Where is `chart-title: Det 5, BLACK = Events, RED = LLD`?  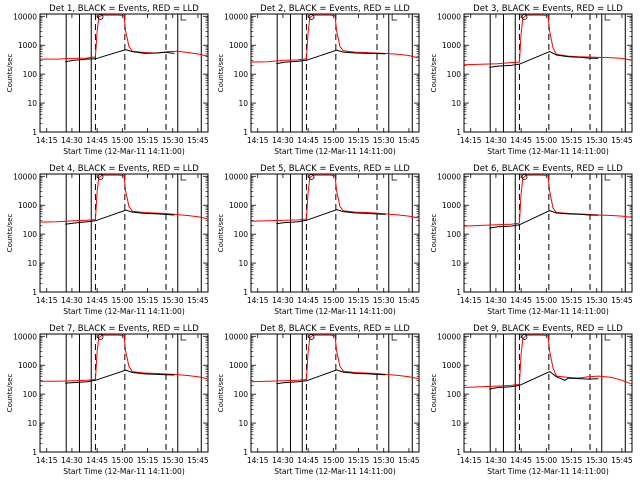 chart-title: Det 5, BLACK = Events, RED = LLD is located at coordinates (335, 169).